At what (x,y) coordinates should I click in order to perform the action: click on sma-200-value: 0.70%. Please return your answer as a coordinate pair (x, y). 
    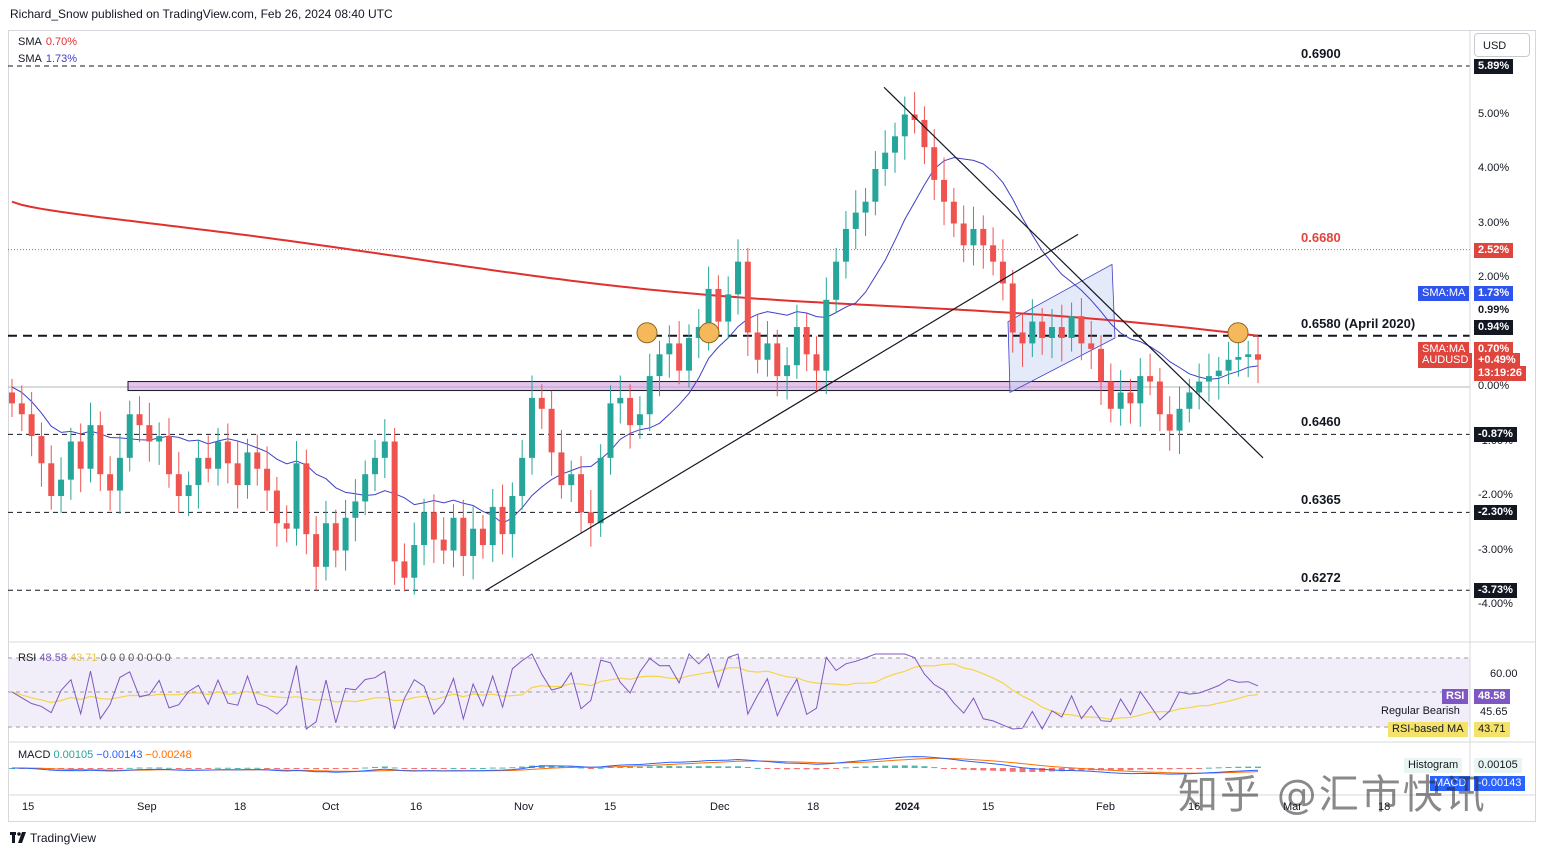
    Looking at the image, I should click on (61, 42).